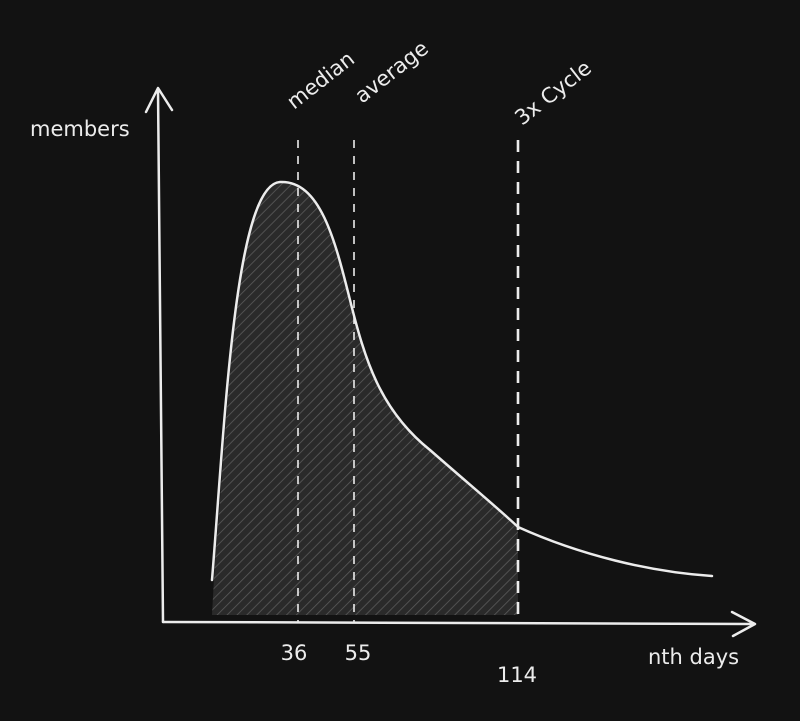 The height and width of the screenshot is (721, 800). What do you see at coordinates (459, 624) in the screenshot?
I see `x-axis` at bounding box center [459, 624].